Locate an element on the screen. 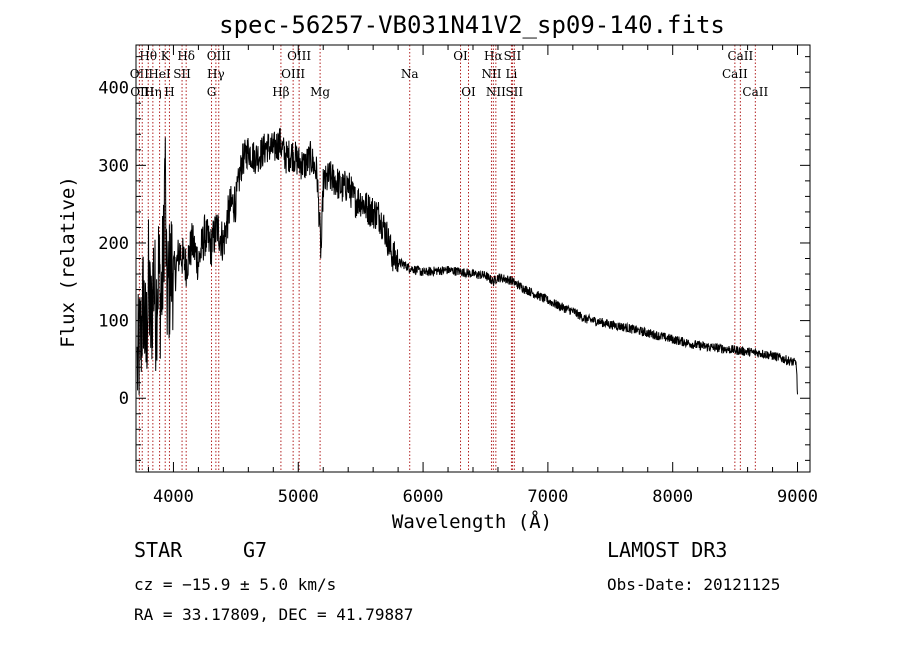  marker-label-19: Hα is located at coordinates (493, 56).